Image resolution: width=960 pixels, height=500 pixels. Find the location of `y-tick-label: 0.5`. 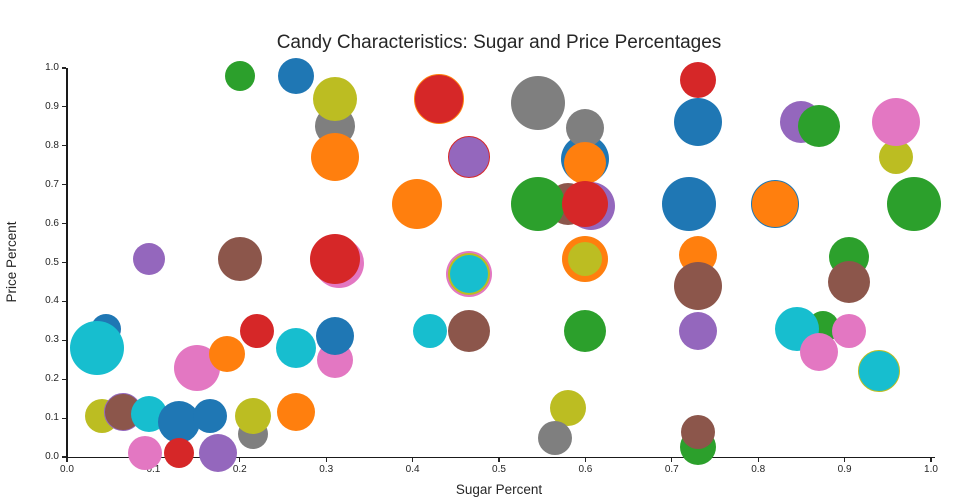

y-tick-label: 0.5 is located at coordinates (52, 262).